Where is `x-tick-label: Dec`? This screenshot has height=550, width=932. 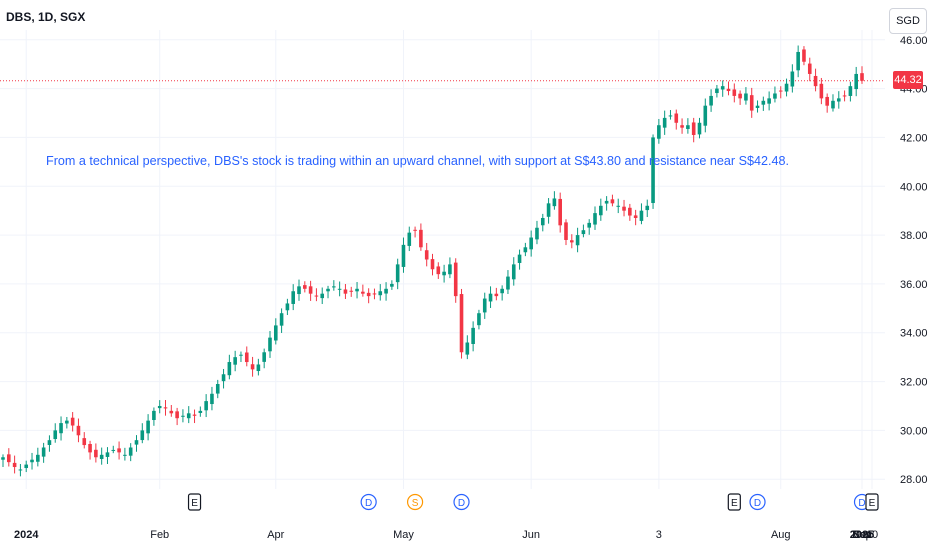
x-tick-label: Dec is located at coordinates (862, 535).